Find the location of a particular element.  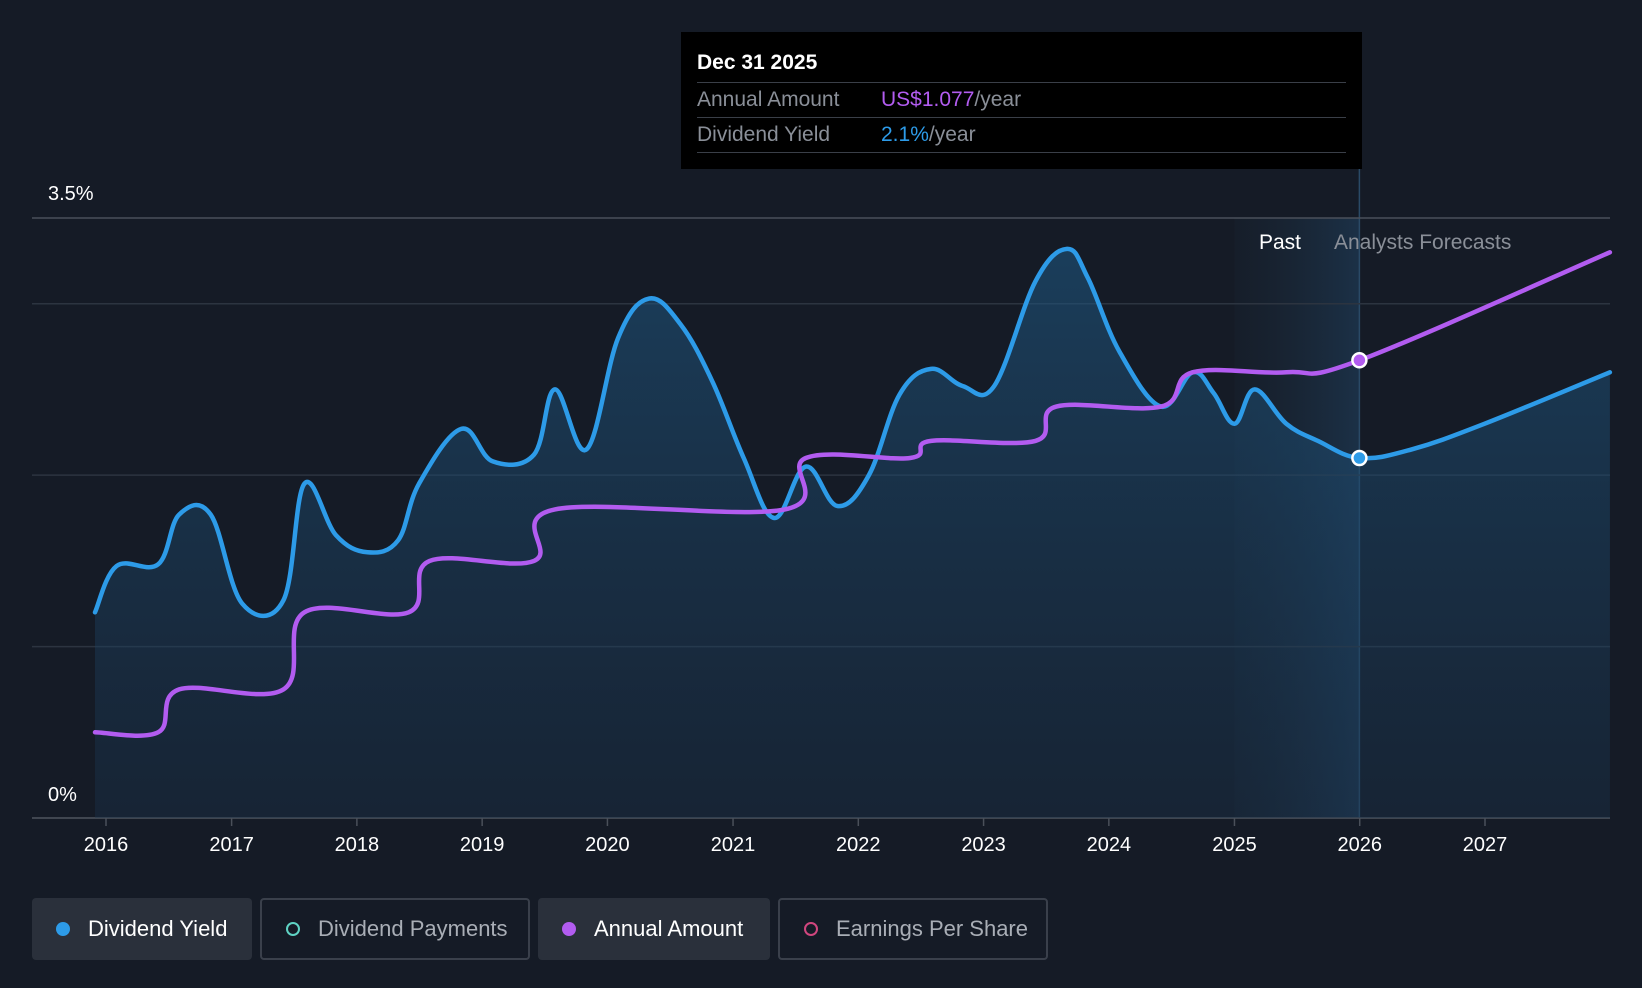

x-tick-label: 2022 is located at coordinates (858, 845).